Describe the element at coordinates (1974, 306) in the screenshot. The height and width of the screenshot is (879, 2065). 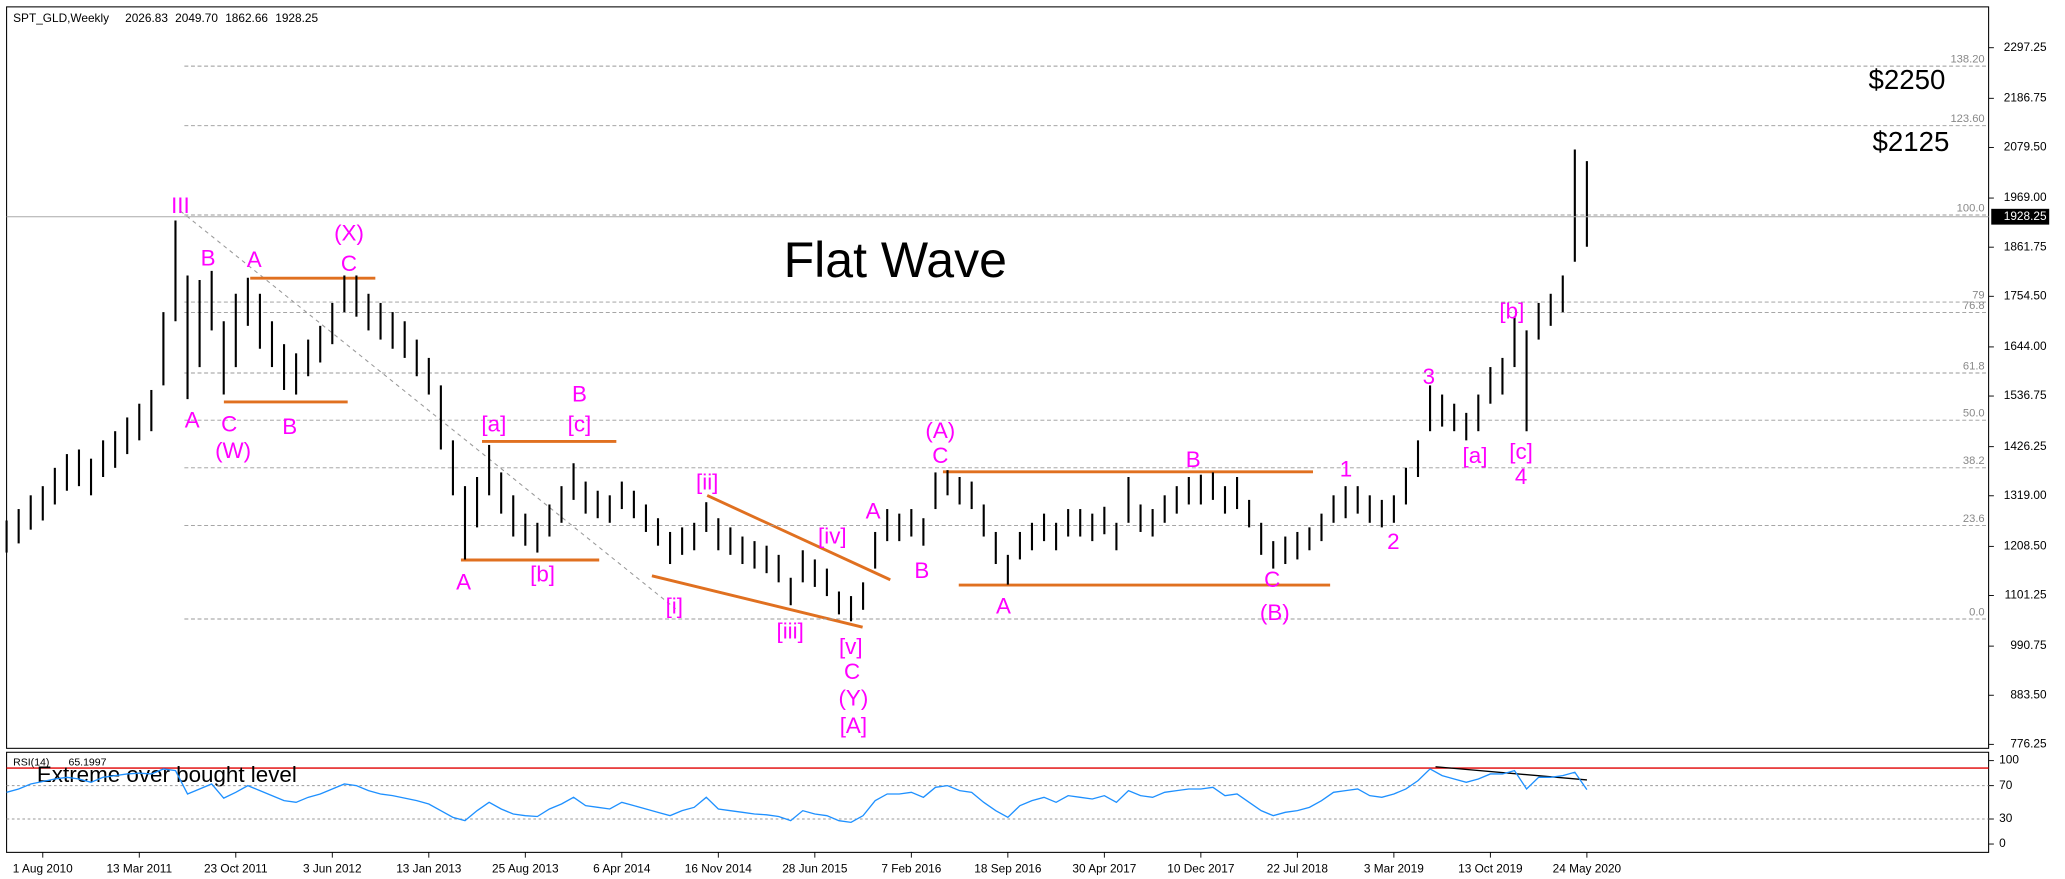
I see `fib-label: 76.8` at that location.